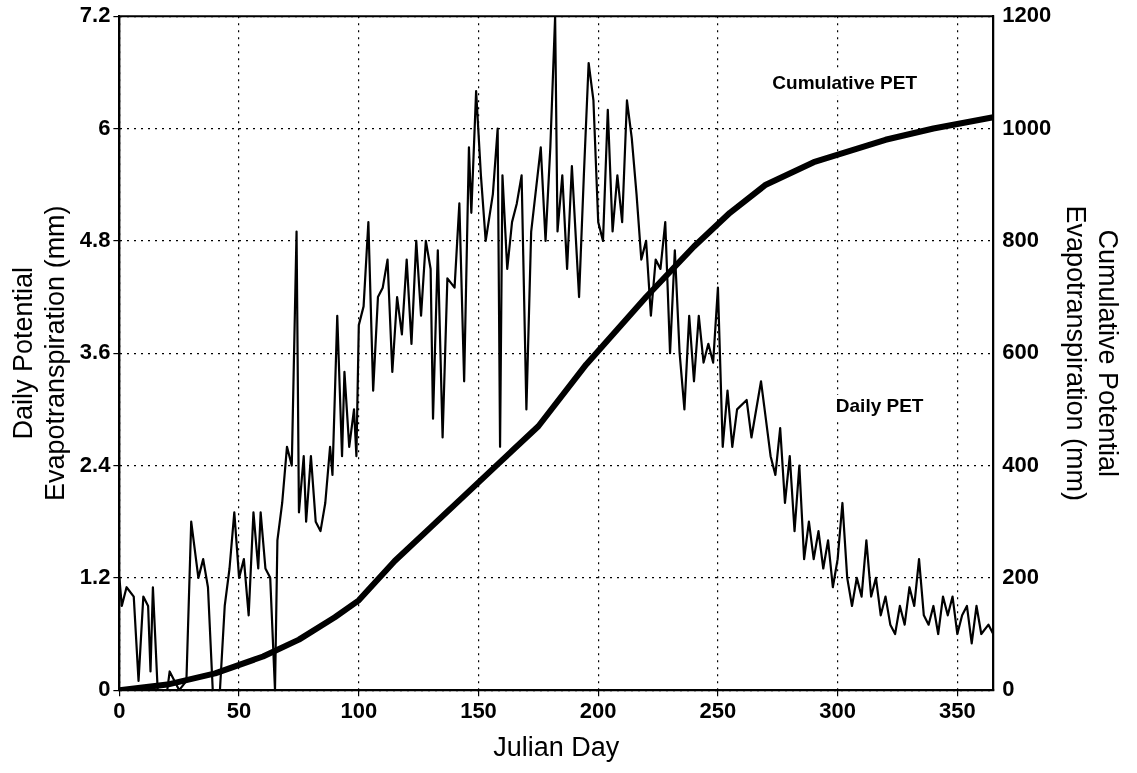 The width and height of the screenshot is (1137, 773). What do you see at coordinates (104, 689) in the screenshot?
I see `y-tick-label: 0` at bounding box center [104, 689].